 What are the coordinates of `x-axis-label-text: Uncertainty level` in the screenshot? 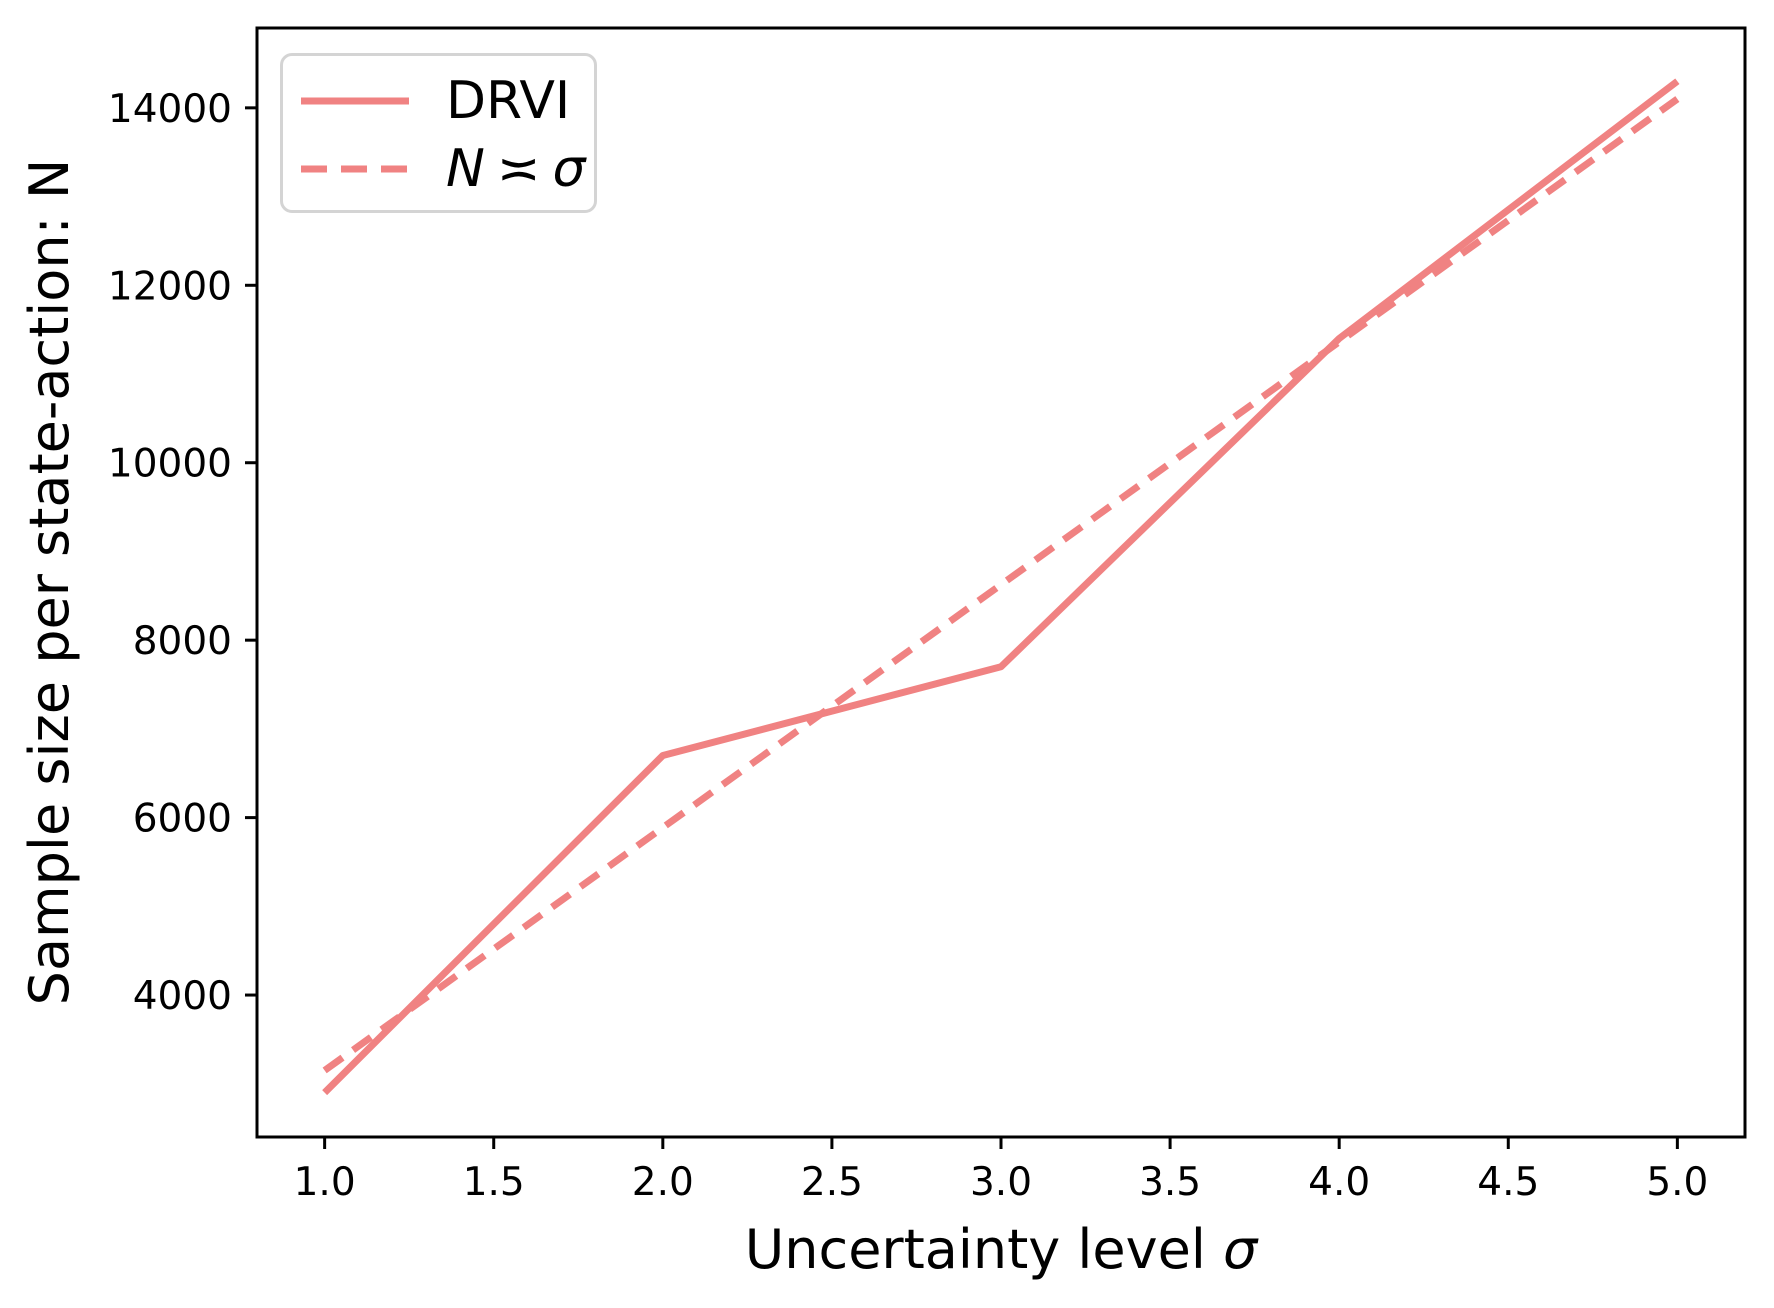 It's located at (983, 1249).